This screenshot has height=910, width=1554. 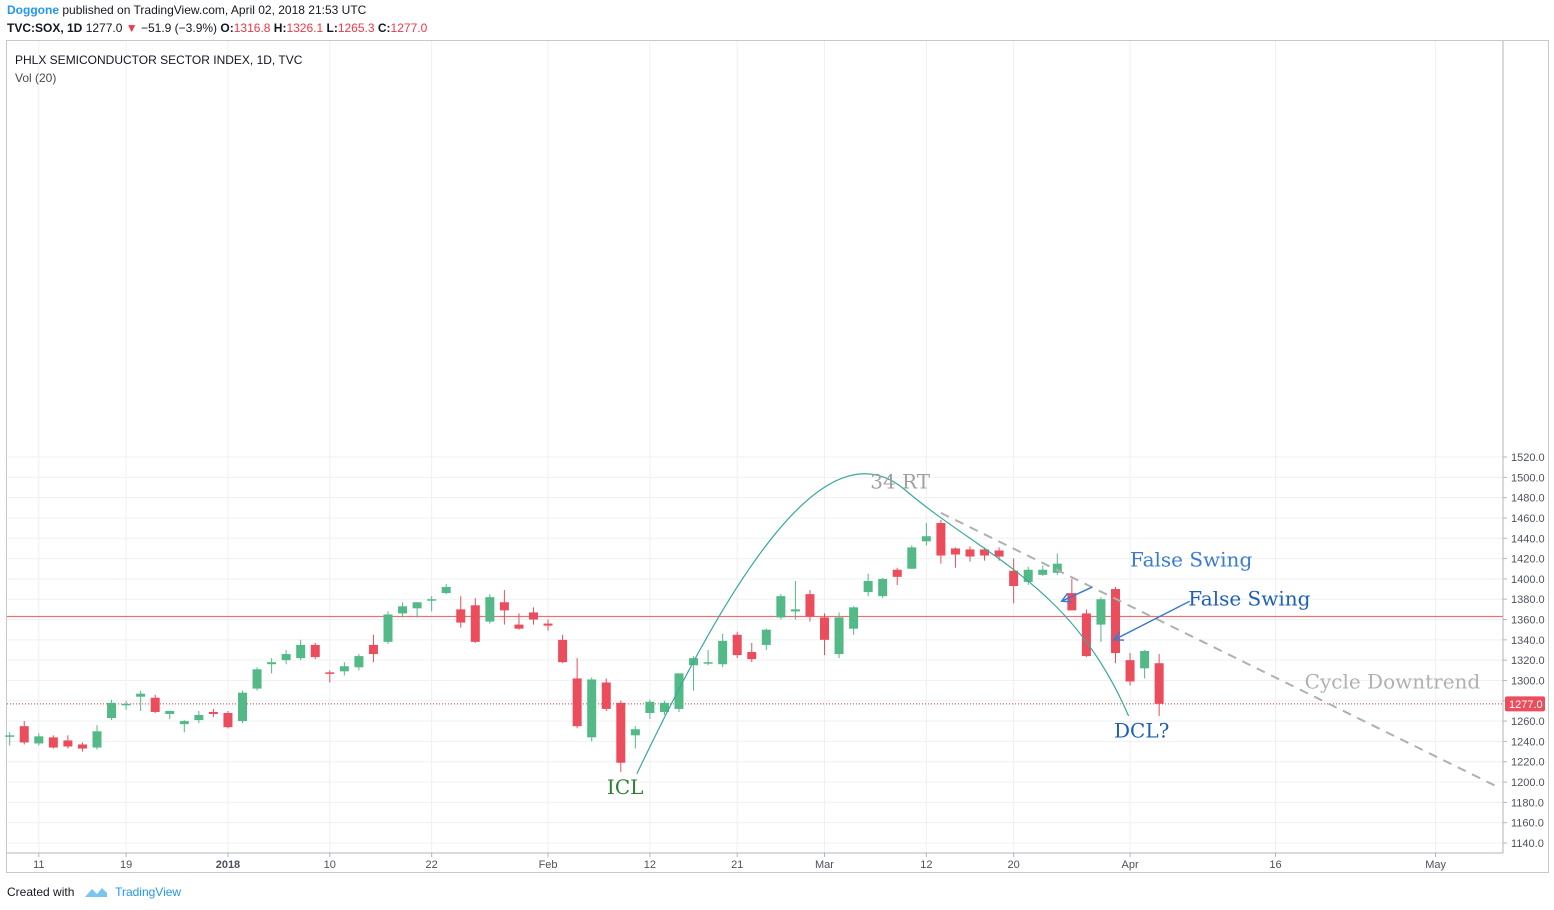 What do you see at coordinates (883, 624) in the screenshot?
I see `cycle-arc` at bounding box center [883, 624].